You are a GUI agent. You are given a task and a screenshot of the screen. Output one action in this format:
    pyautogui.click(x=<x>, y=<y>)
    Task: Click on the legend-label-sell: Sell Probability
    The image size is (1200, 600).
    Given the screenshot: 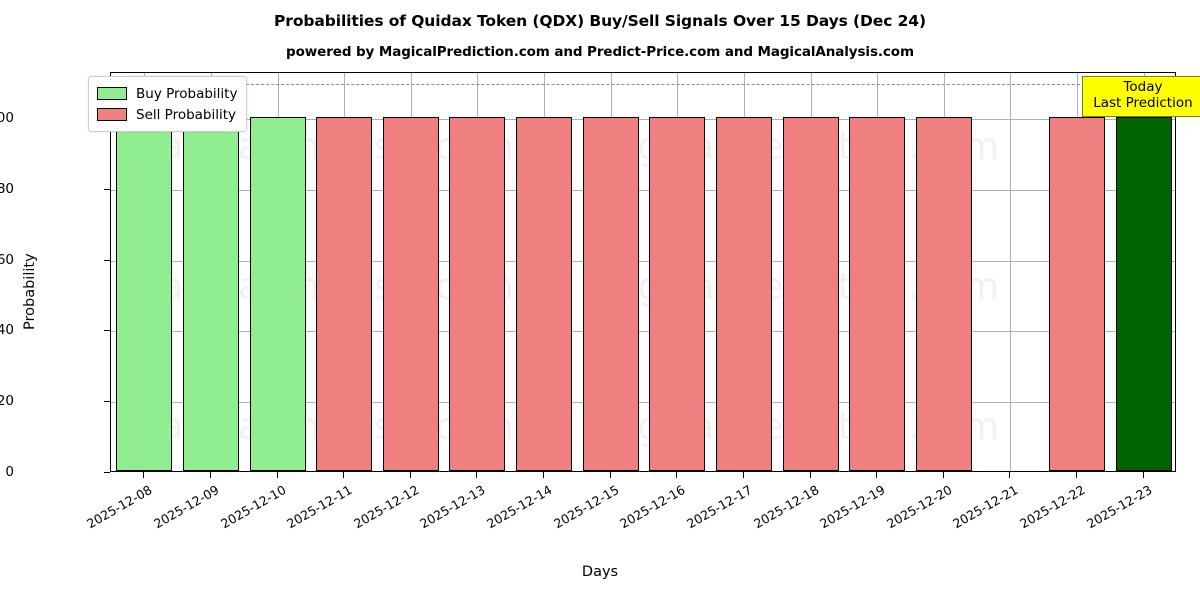 What is the action you would take?
    pyautogui.click(x=186, y=114)
    